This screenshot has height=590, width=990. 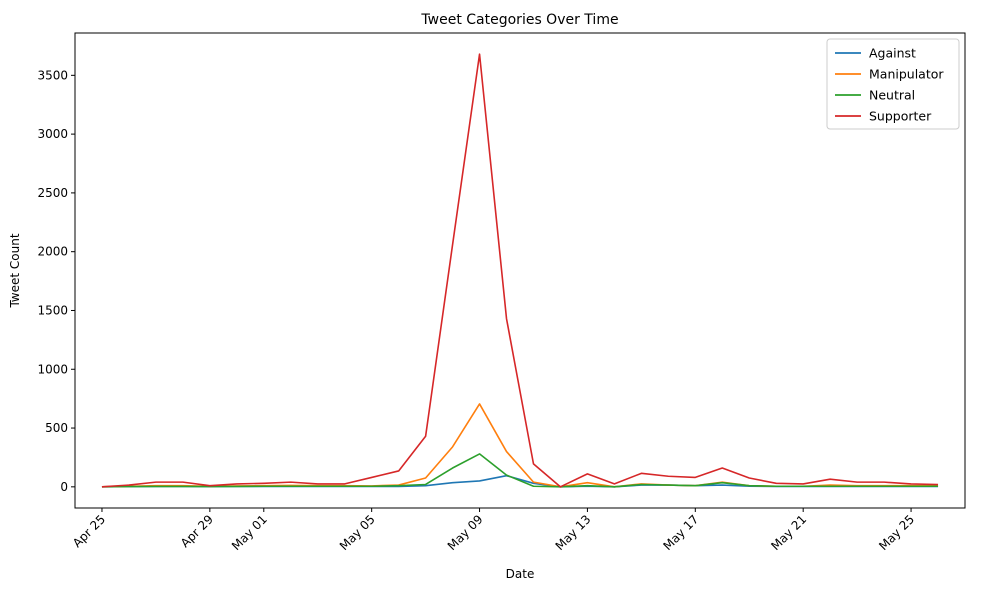 I want to click on y-tick-label: 1000, so click(x=52, y=369).